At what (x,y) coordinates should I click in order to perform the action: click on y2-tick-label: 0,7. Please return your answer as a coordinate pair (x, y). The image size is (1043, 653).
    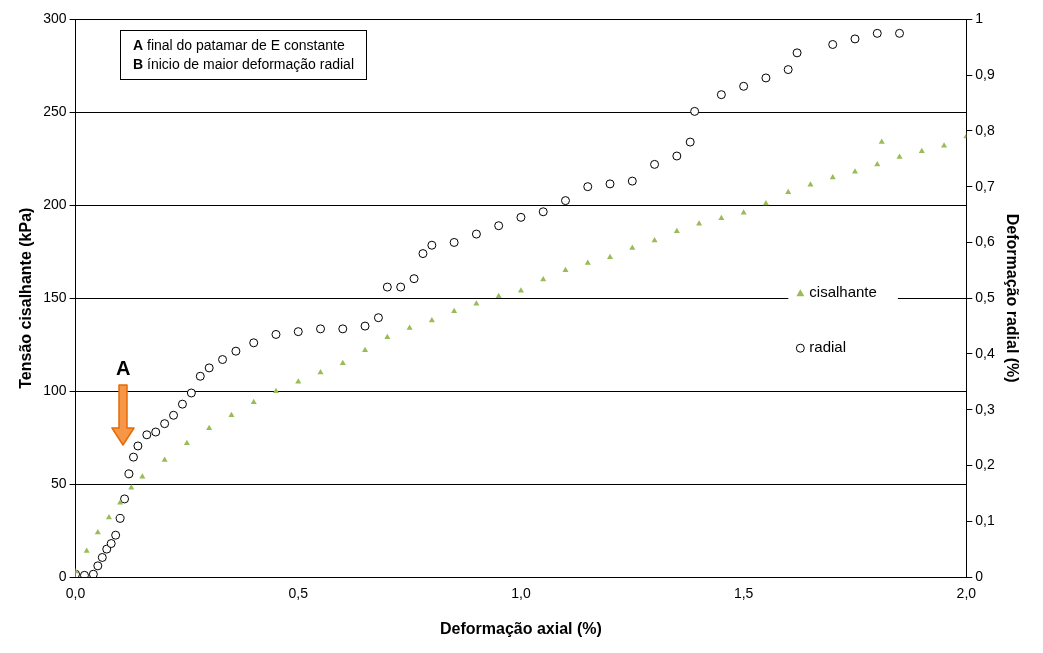
    Looking at the image, I should click on (985, 185).